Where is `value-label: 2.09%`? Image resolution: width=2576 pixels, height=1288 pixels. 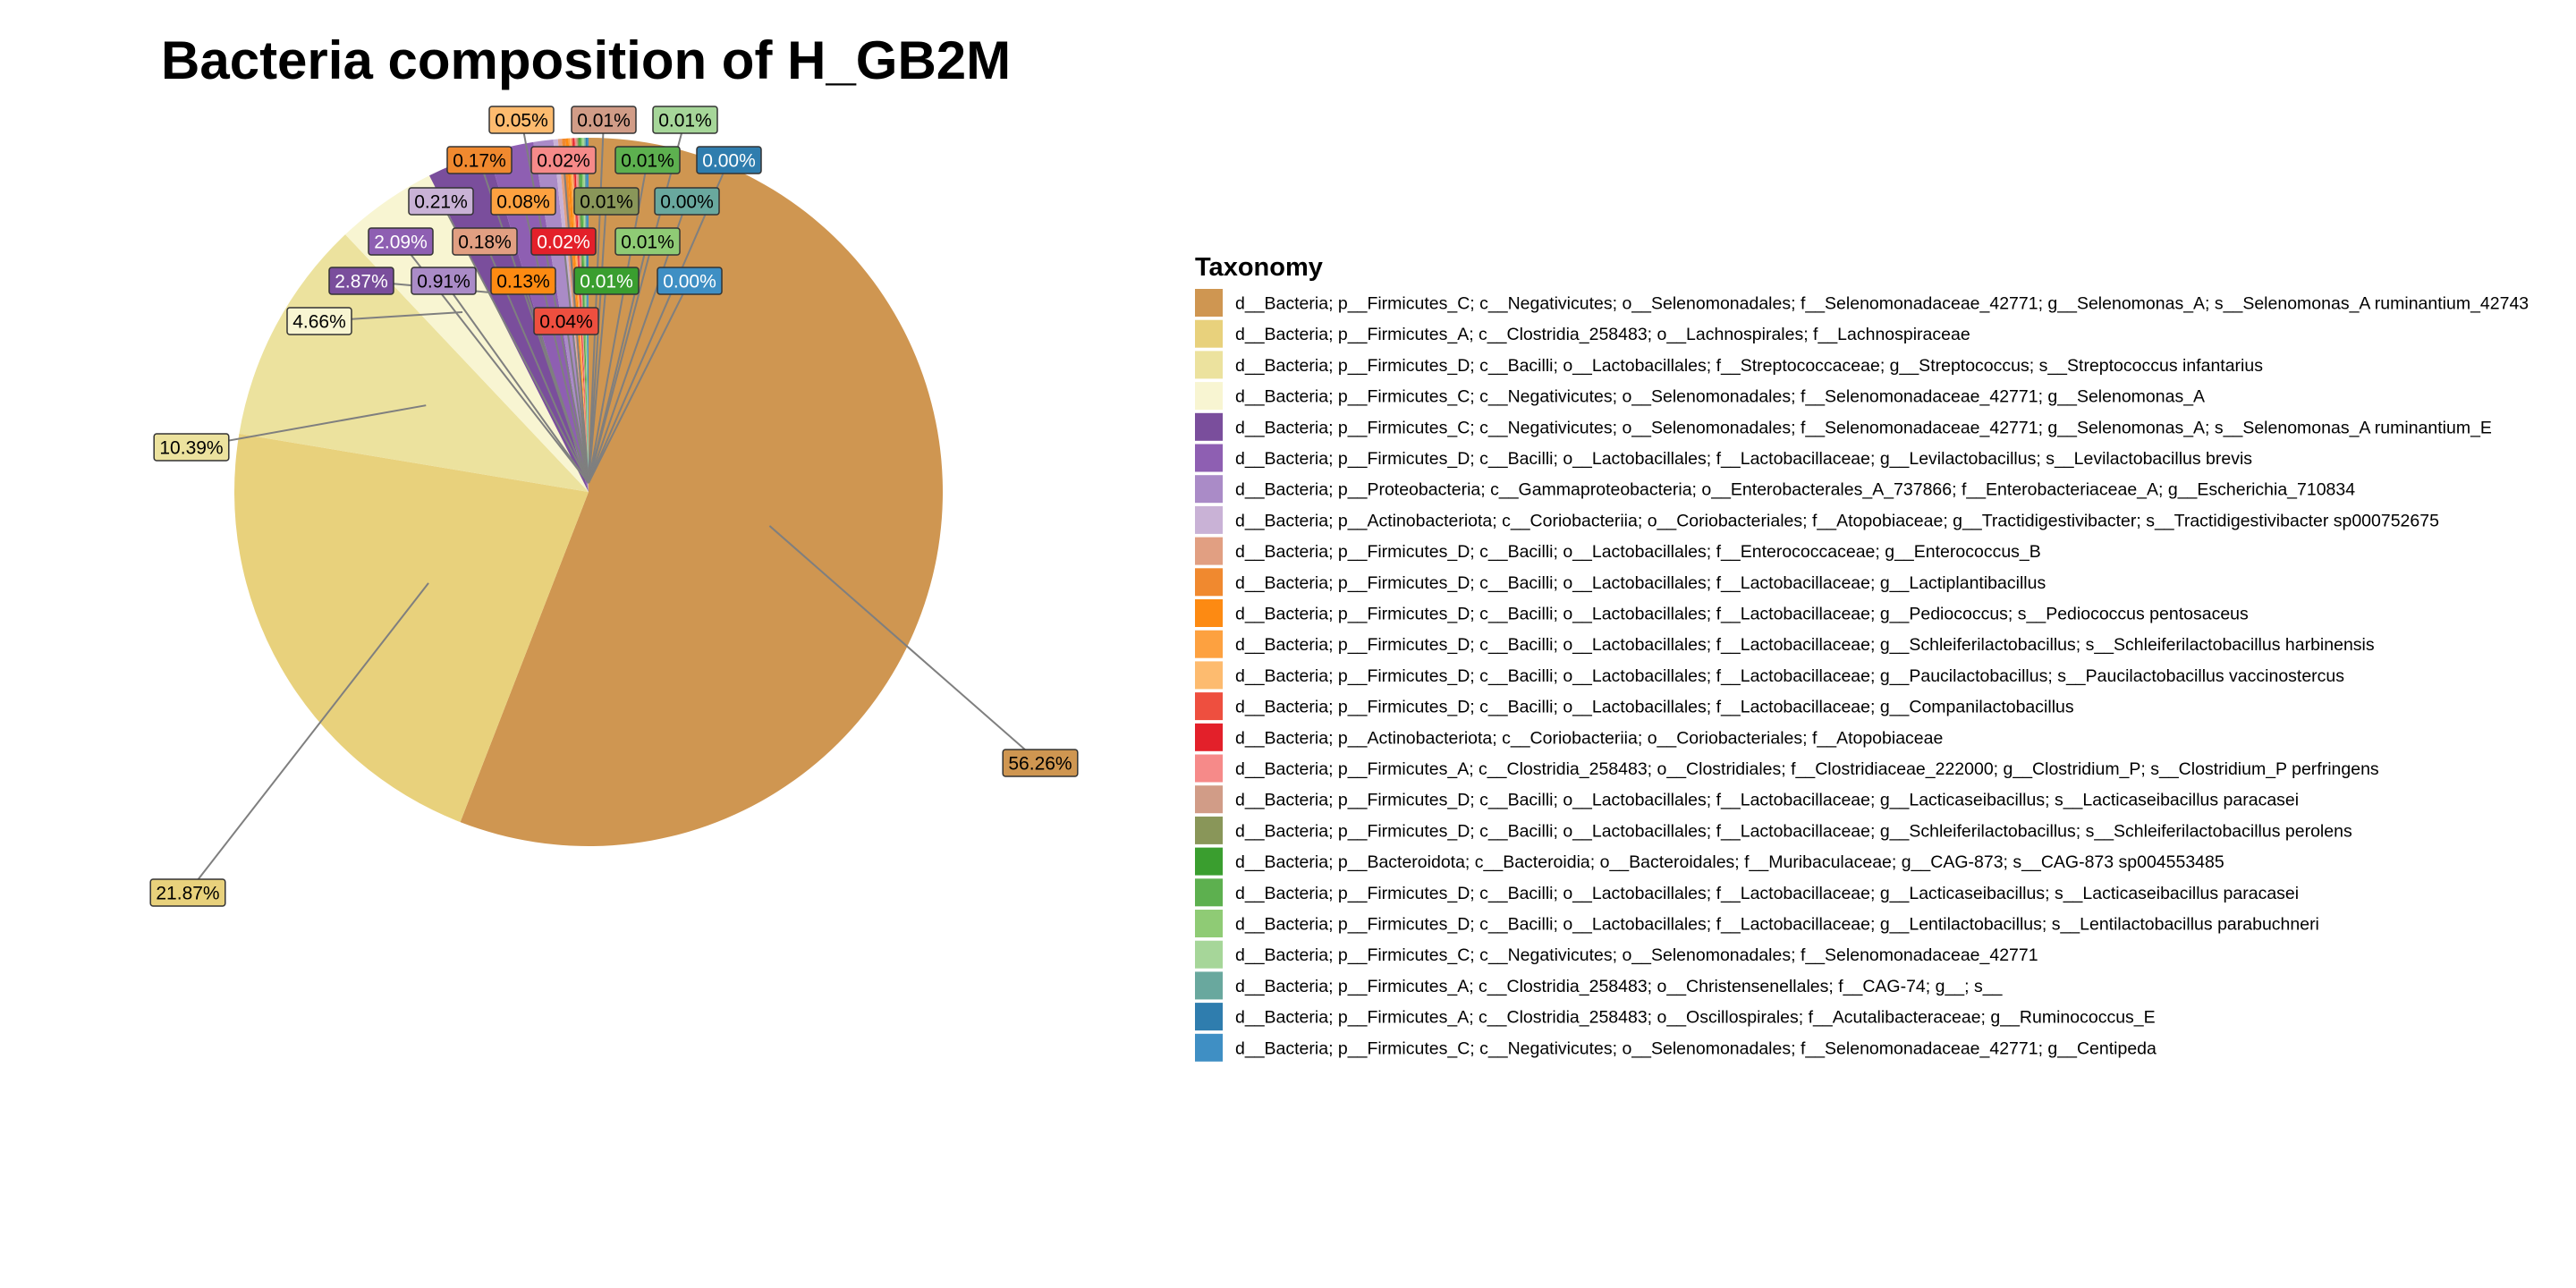
value-label: 2.09% is located at coordinates (401, 243).